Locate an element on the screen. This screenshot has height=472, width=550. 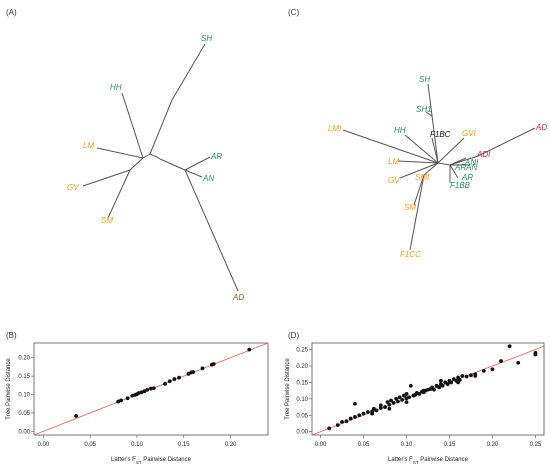
y-tick-label: 0.10 is located at coordinates (24, 396).